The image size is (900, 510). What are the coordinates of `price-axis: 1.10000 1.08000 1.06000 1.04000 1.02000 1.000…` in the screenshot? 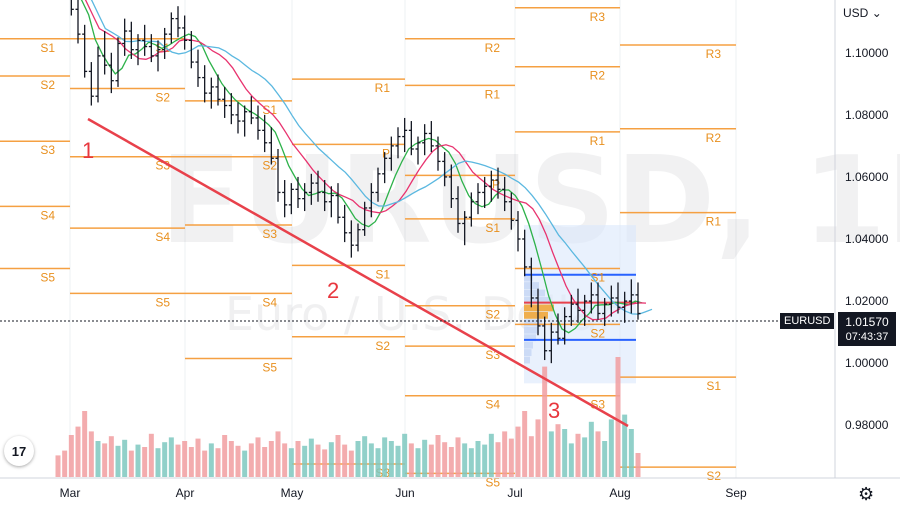 It's located at (867, 239).